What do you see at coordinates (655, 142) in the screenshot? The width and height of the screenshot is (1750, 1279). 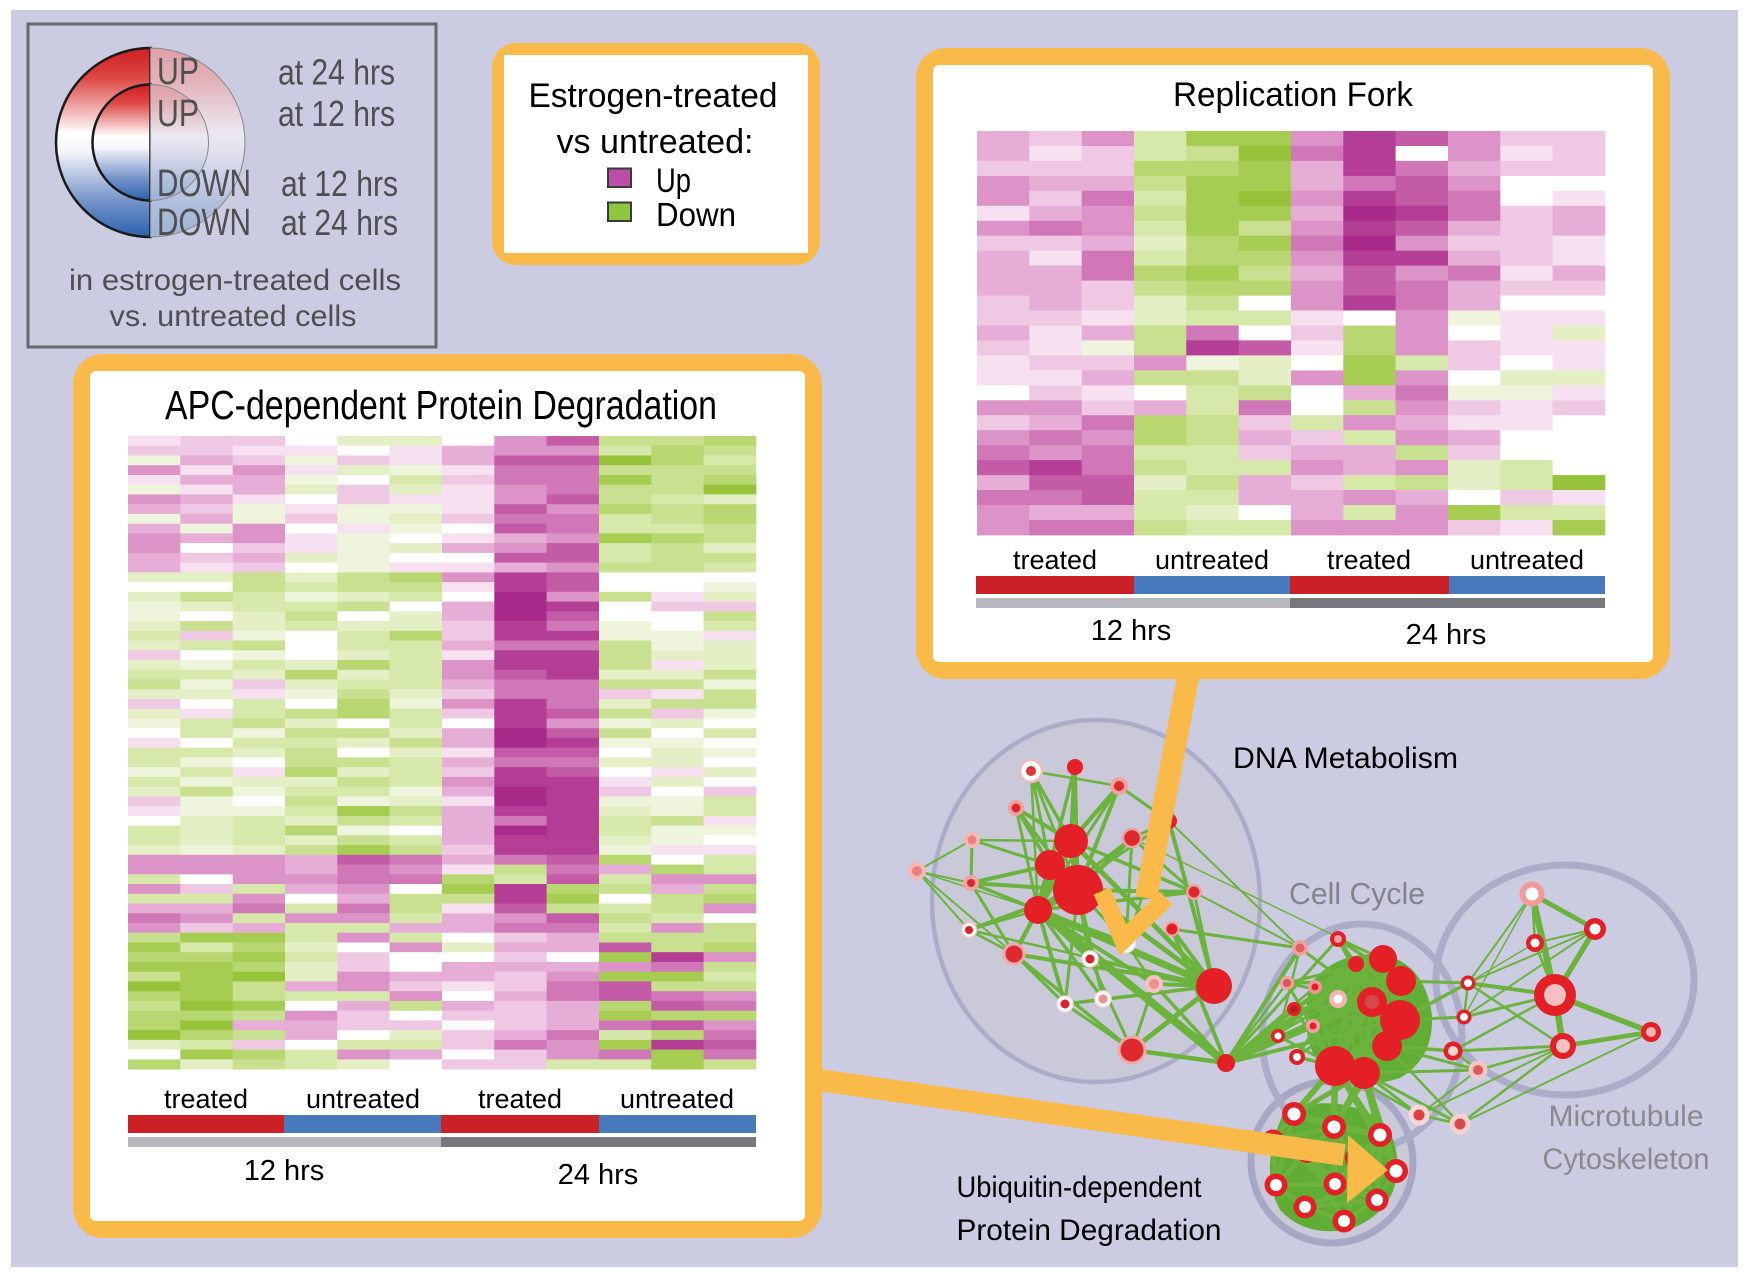 I see `svg-text: vs untreated:` at bounding box center [655, 142].